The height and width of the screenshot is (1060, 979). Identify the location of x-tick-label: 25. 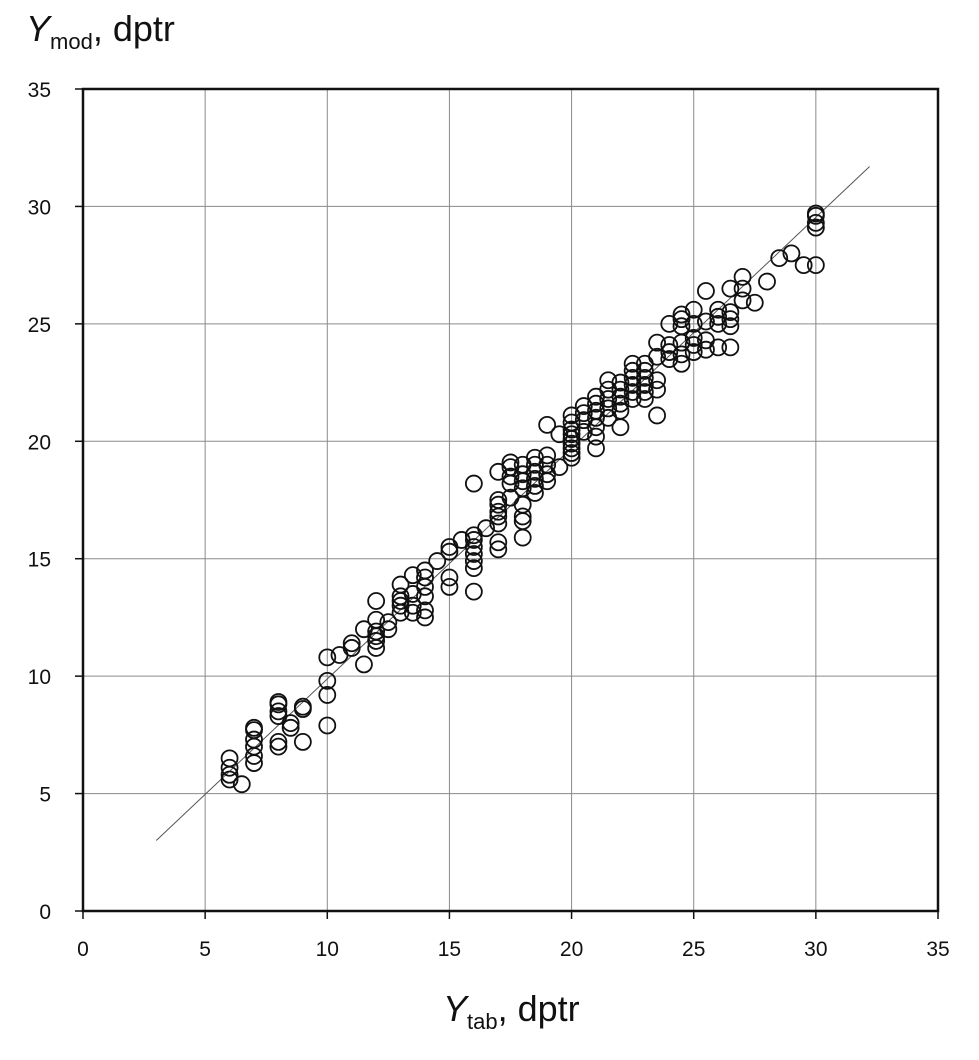
(693, 949).